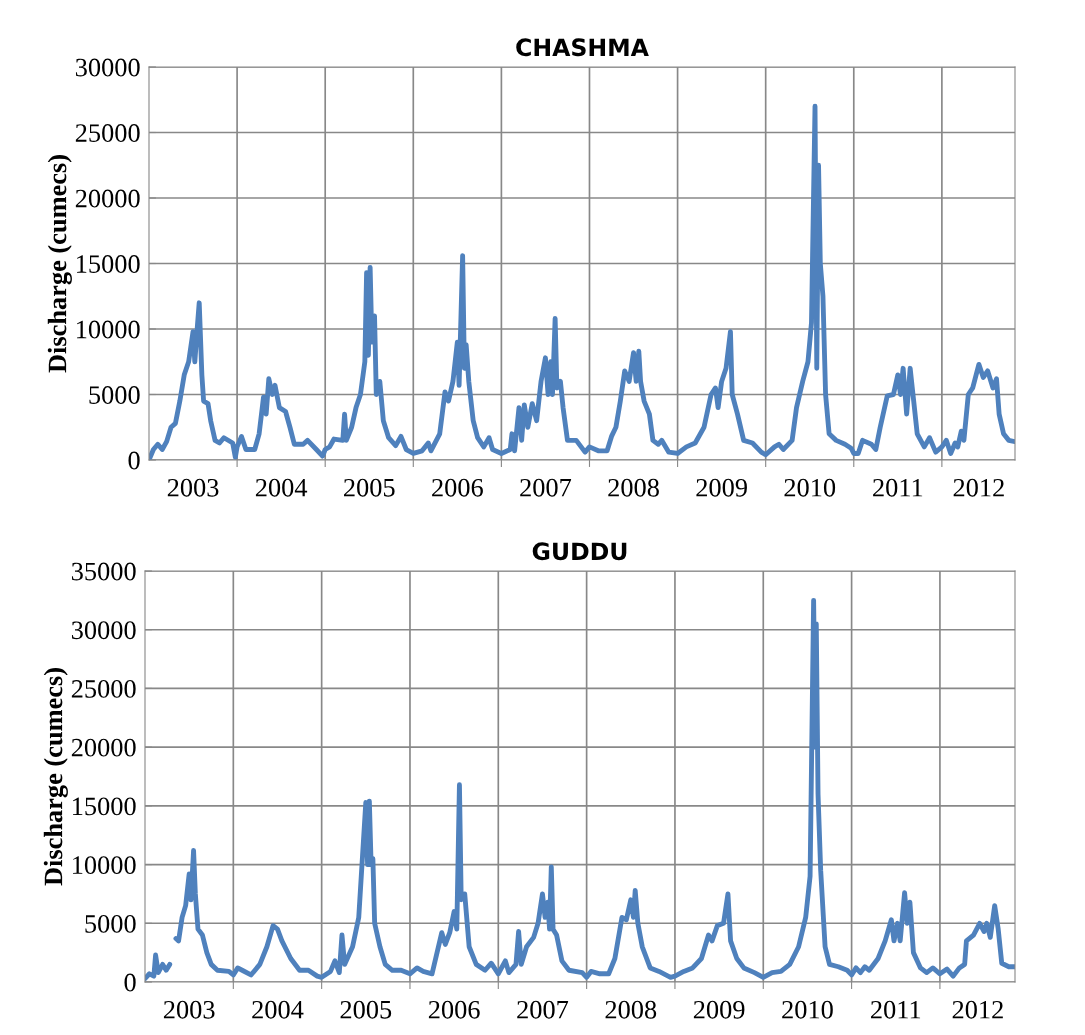  I want to click on y-tick-label: 35000, so click(103, 571).